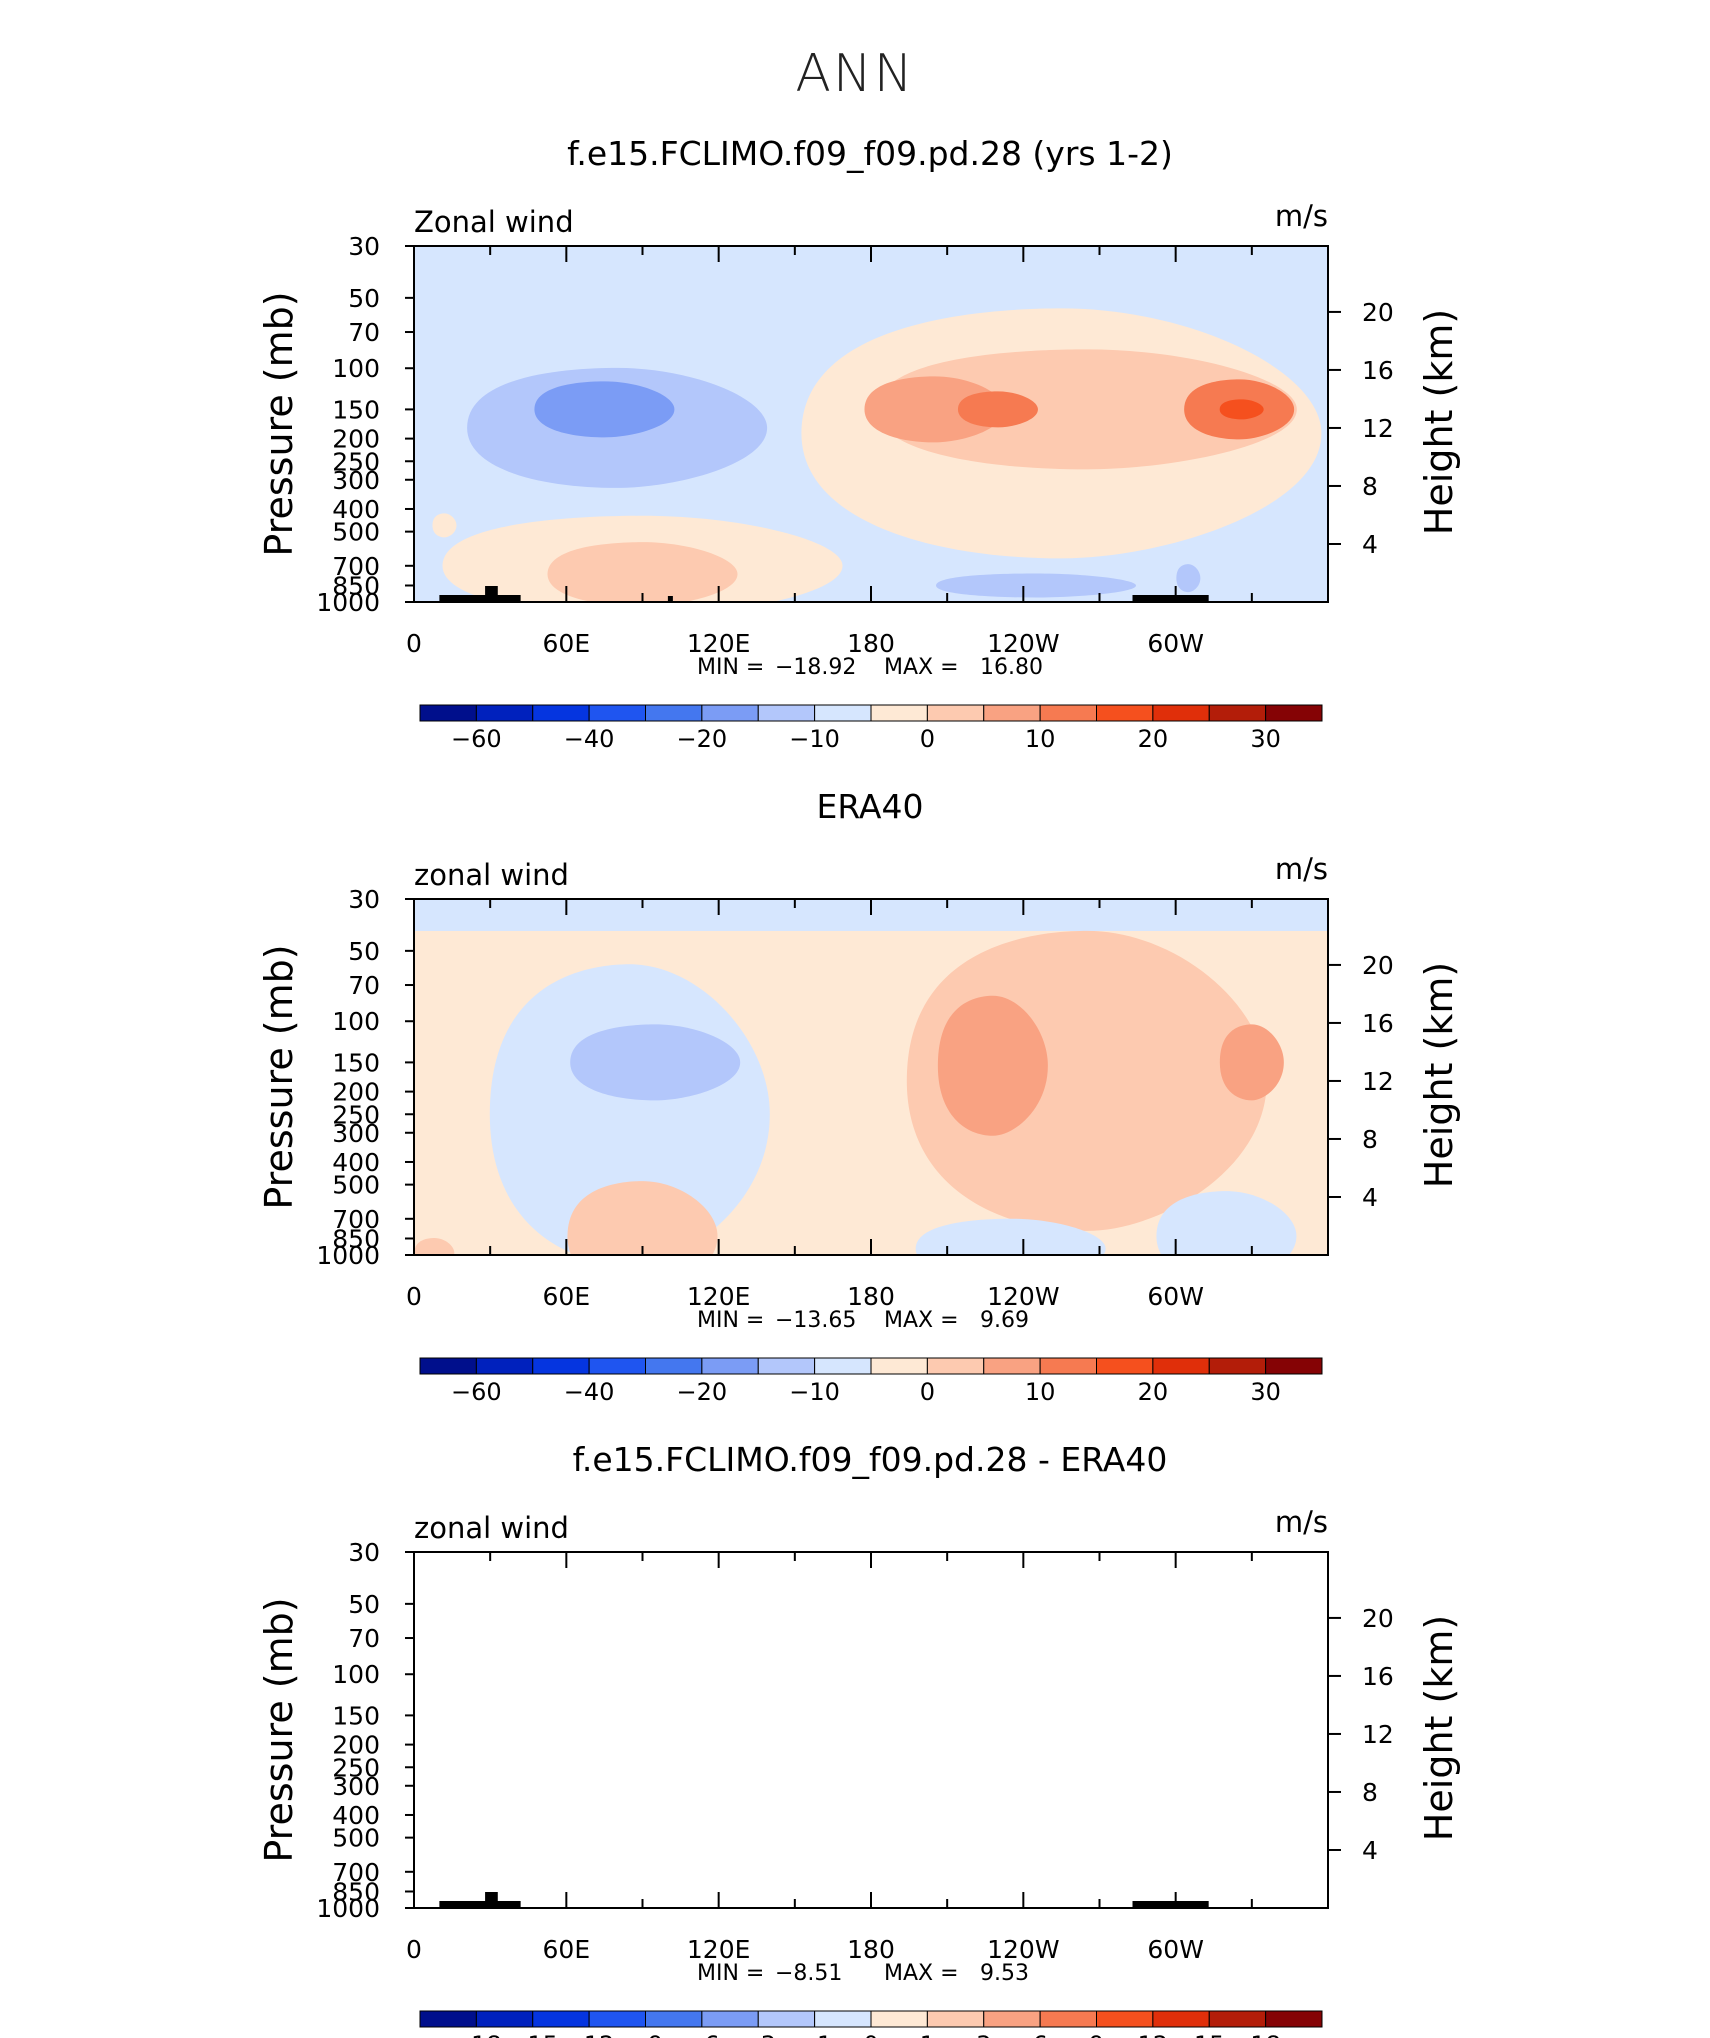 The image size is (1710, 2038). I want to click on x-tick-label: 120E, so click(719, 1296).